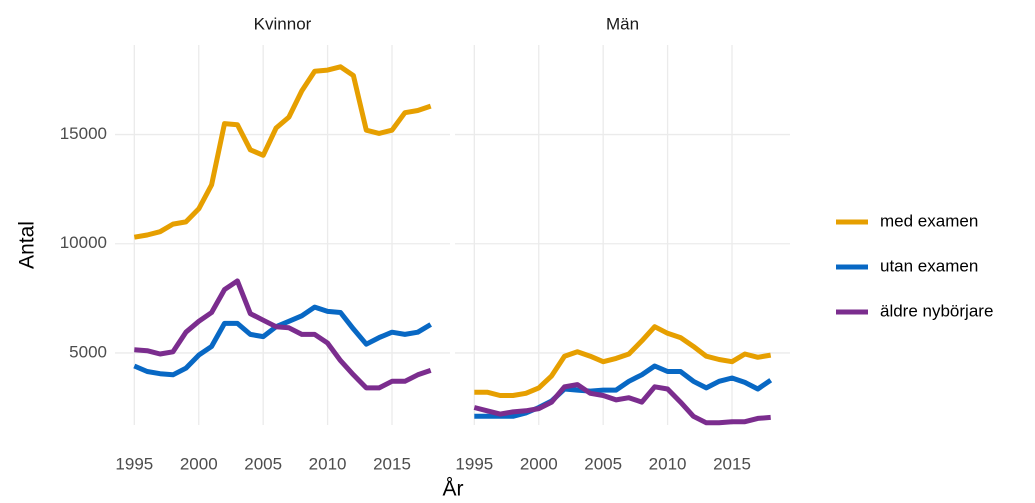  I want to click on y-tick-label: 5000, so click(88, 351).